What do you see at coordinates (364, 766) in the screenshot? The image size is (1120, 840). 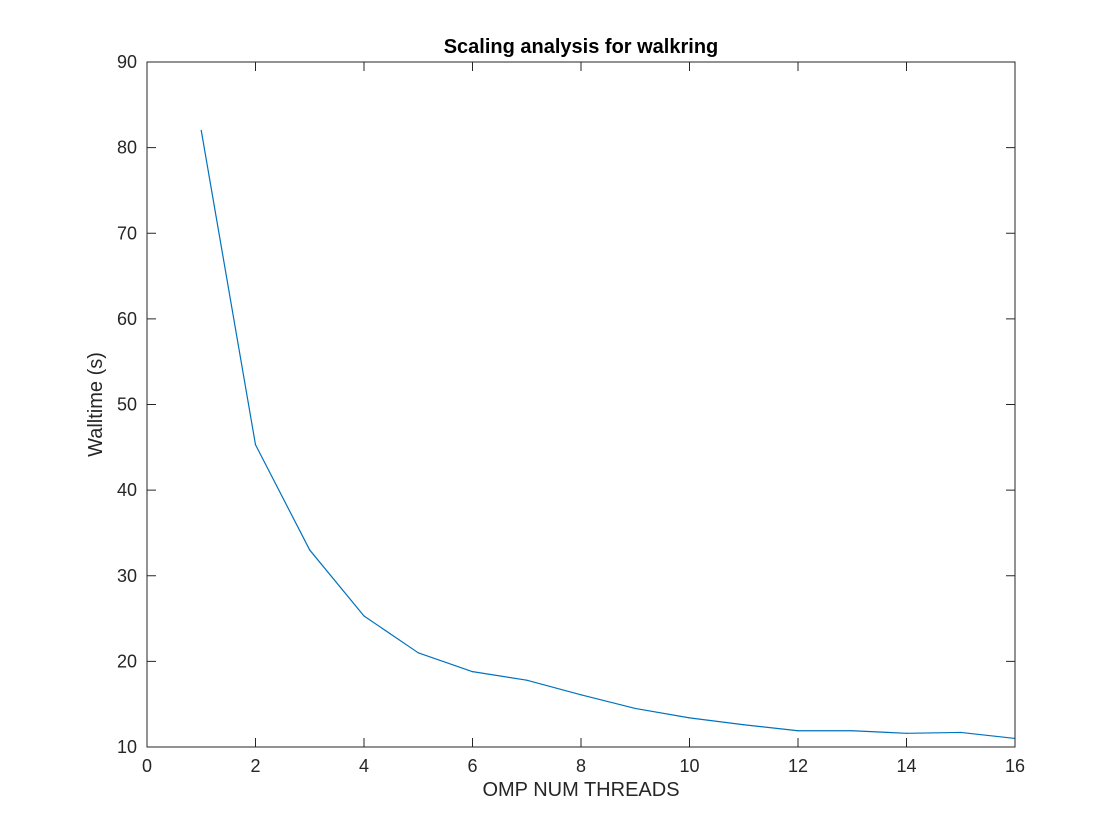 I see `x-tick-label: 4` at bounding box center [364, 766].